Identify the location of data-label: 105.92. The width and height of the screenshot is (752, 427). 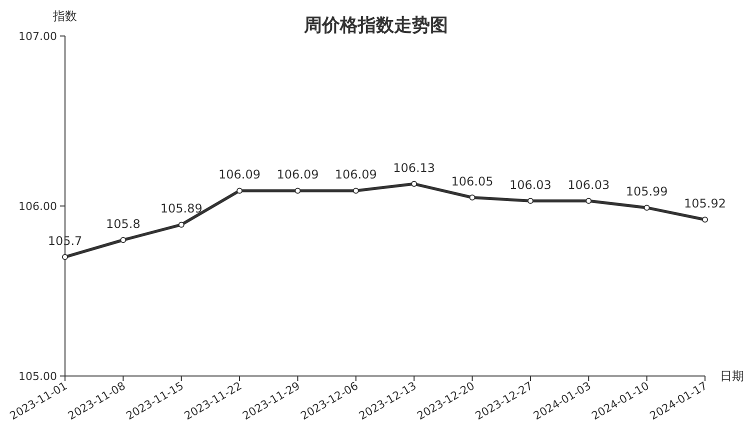
(705, 203).